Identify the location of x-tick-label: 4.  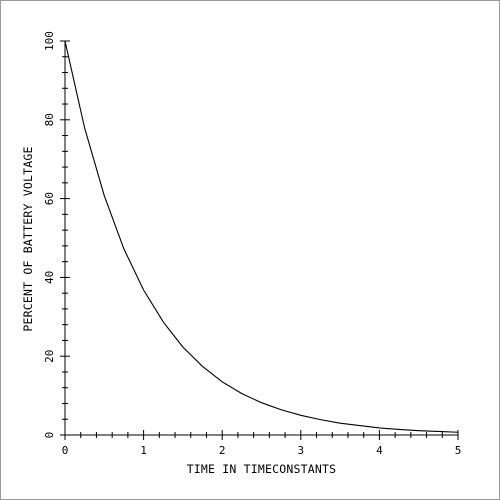
(379, 450).